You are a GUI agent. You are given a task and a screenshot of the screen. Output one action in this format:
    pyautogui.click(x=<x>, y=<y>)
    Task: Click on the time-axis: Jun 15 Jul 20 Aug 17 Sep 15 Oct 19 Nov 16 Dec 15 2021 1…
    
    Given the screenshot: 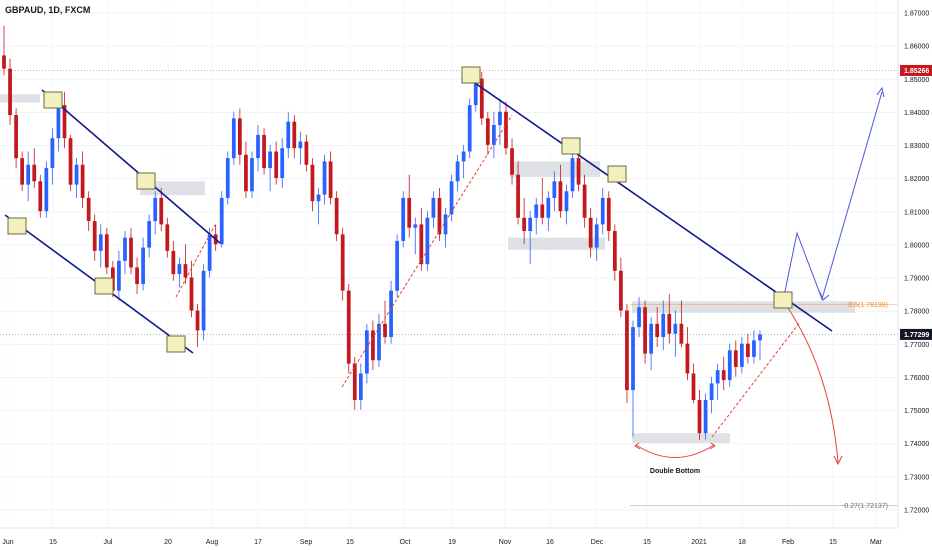 What is the action you would take?
    pyautogui.click(x=442, y=542)
    